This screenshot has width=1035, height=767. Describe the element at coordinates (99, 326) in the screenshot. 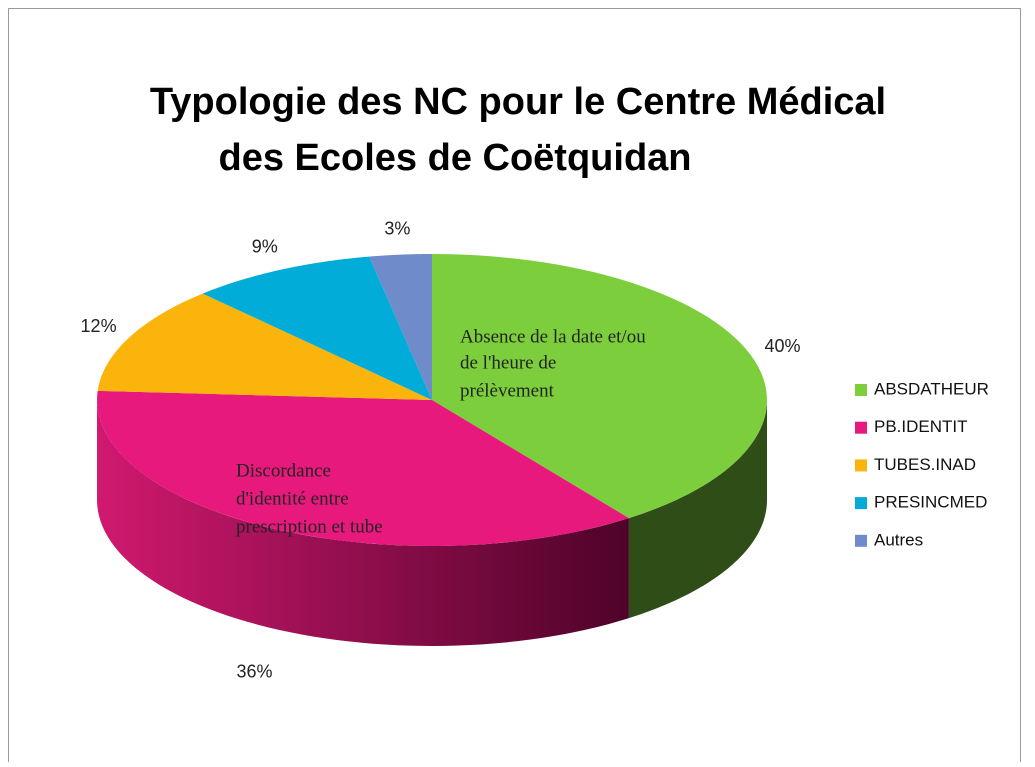

I see `value-label: 12%` at that location.